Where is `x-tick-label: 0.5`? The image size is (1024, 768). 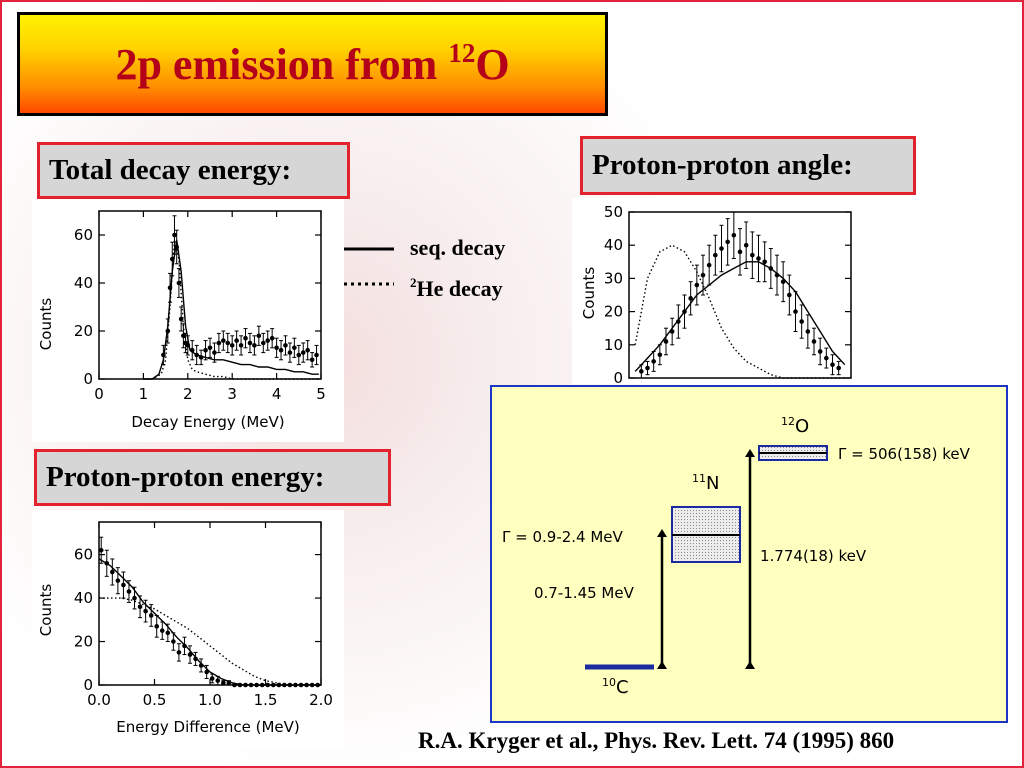
x-tick-label: 0.5 is located at coordinates (155, 700).